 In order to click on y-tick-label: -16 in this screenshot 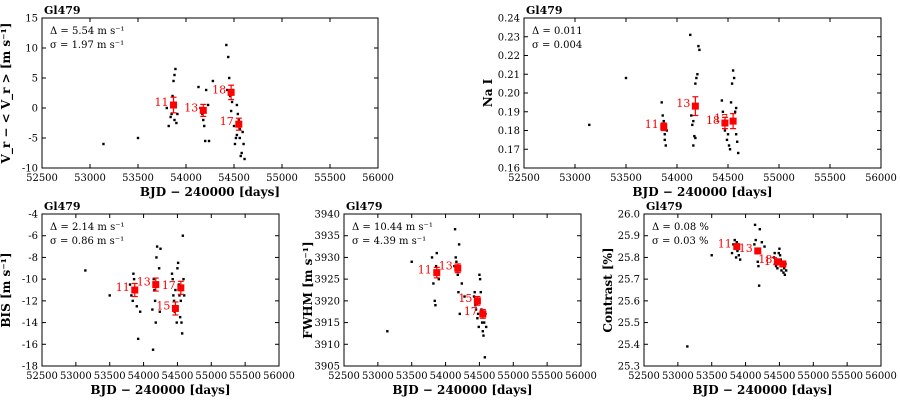, I will do `click(30, 345)`.